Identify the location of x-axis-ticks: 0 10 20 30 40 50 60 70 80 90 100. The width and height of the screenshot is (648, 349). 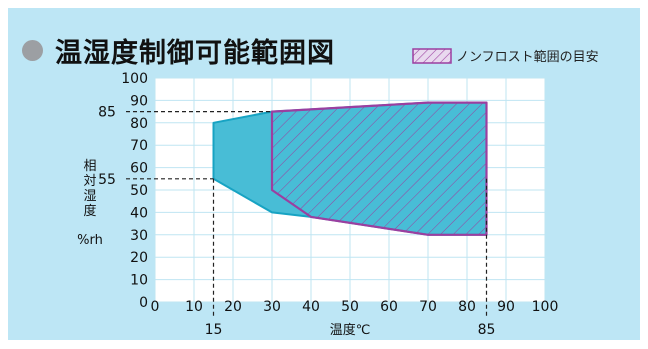
(355, 307).